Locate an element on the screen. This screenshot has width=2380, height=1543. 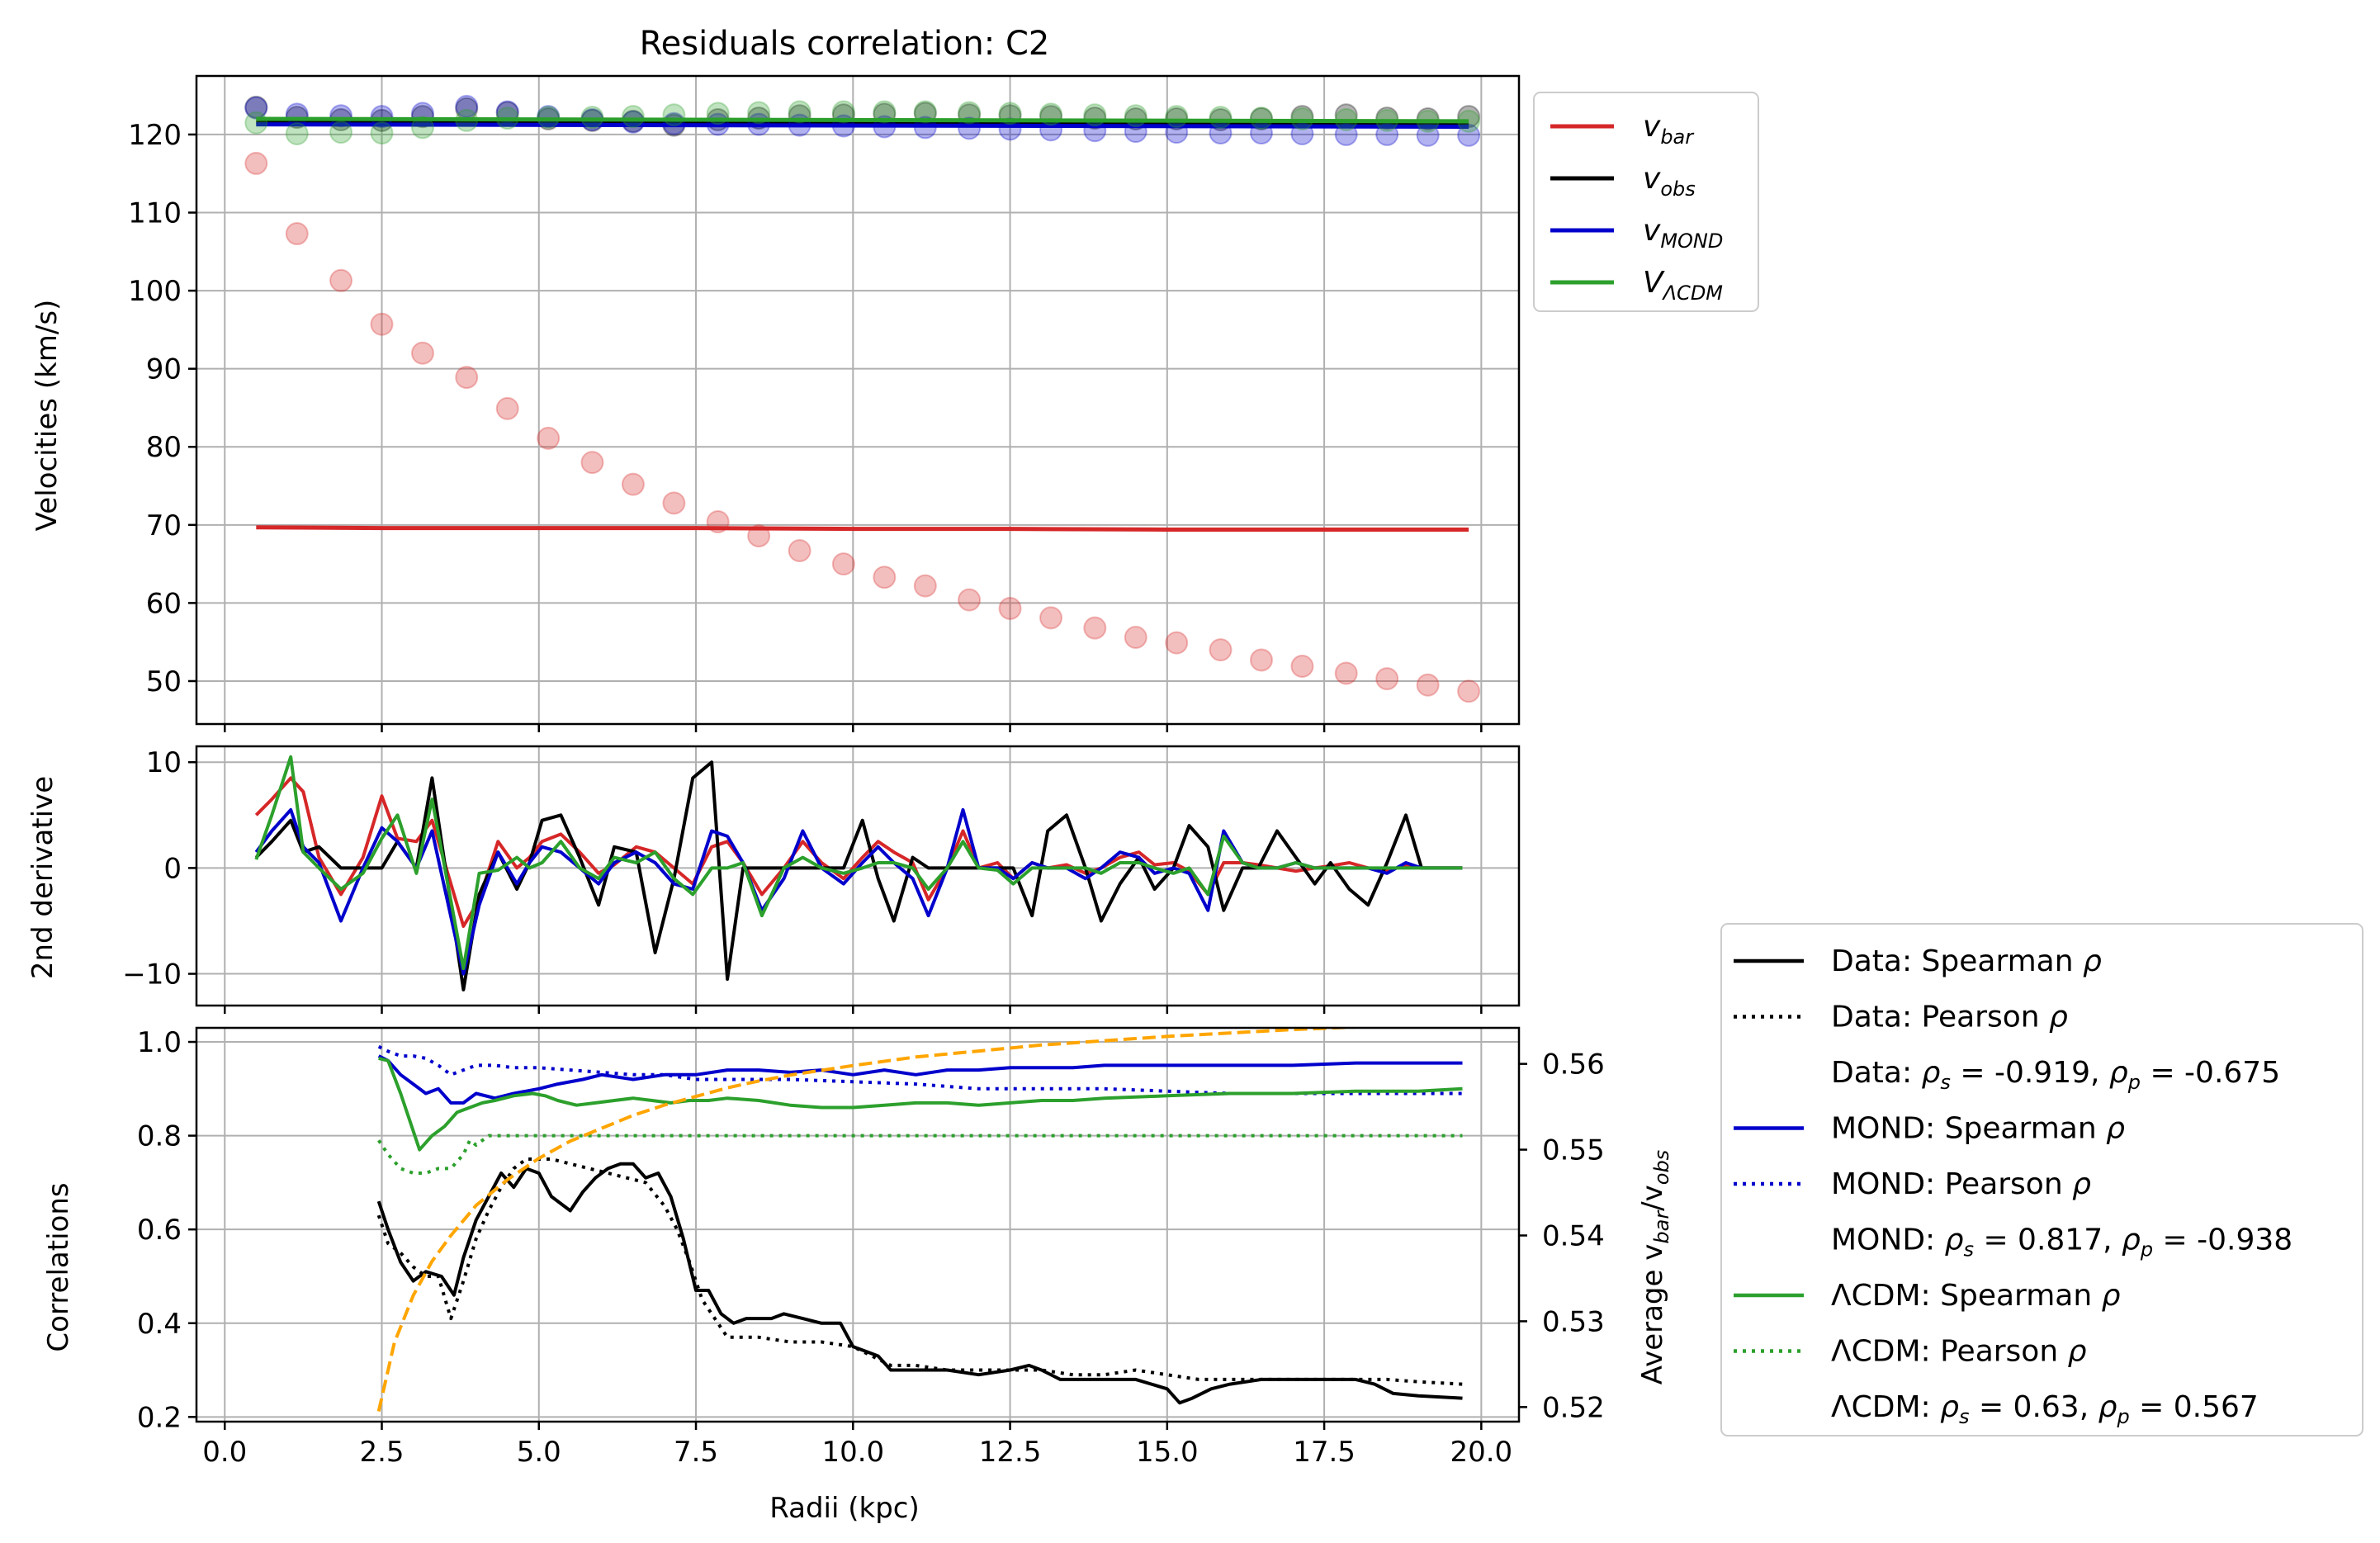
y-axis: 0.2 0.4 0.6 0.8 1.0 is located at coordinates (166, 1230).